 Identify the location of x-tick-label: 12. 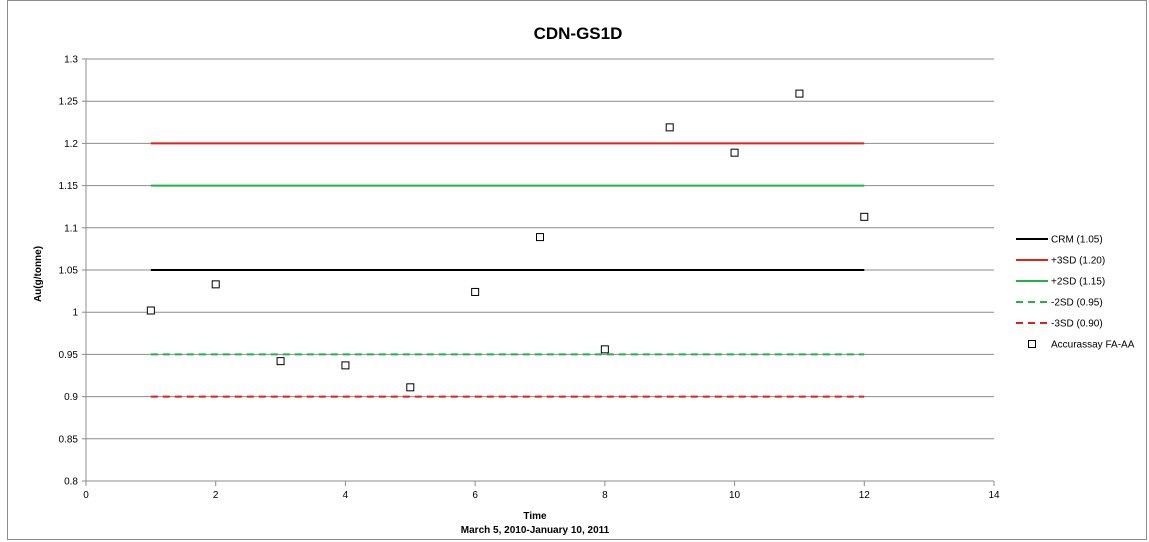
(865, 495).